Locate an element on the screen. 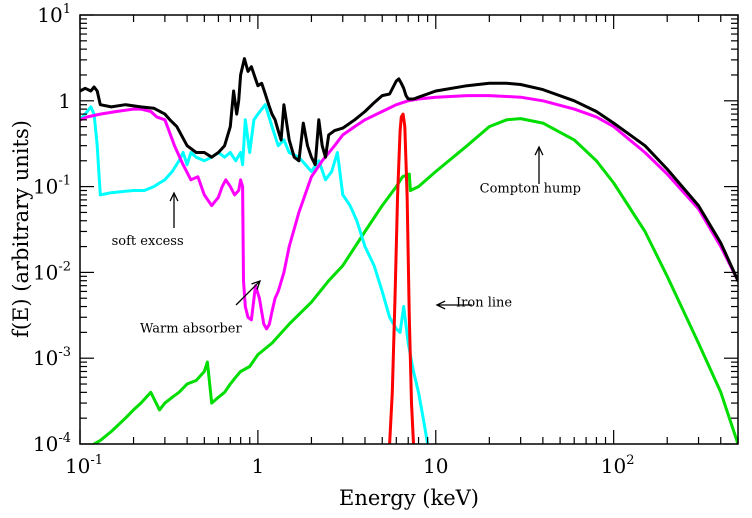  y-tick-label: 1 is located at coordinates (64, 101).